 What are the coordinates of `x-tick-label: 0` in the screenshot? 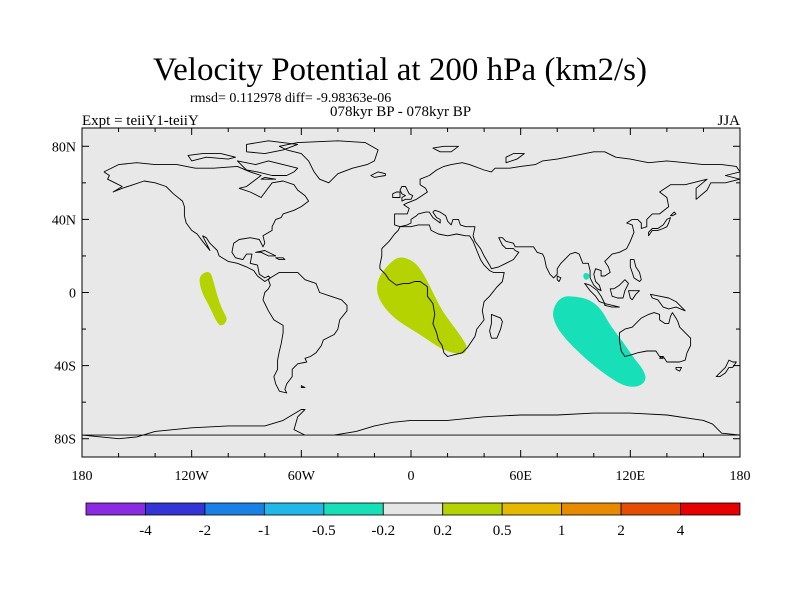 It's located at (411, 476).